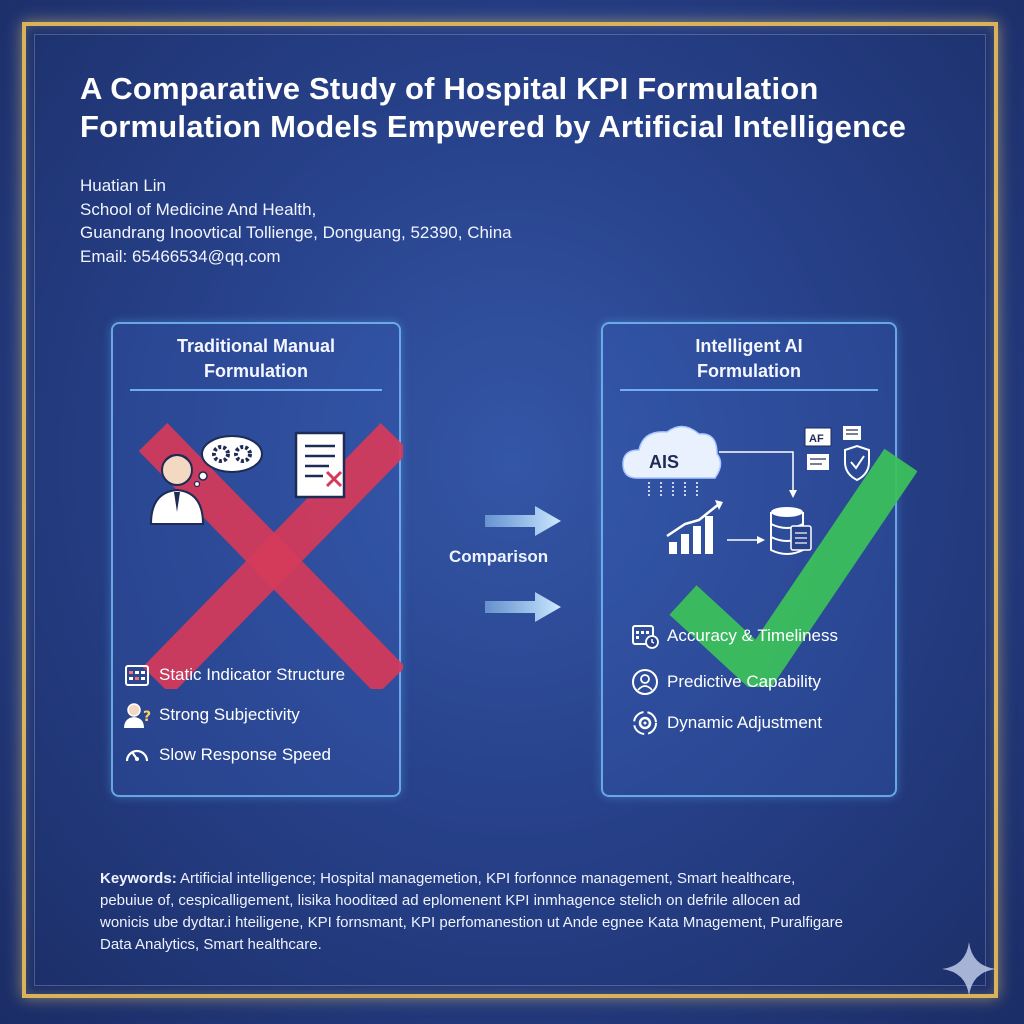 The width and height of the screenshot is (1024, 1024). I want to click on feature-static-indicator: Static Indicator Structure, so click(234, 675).